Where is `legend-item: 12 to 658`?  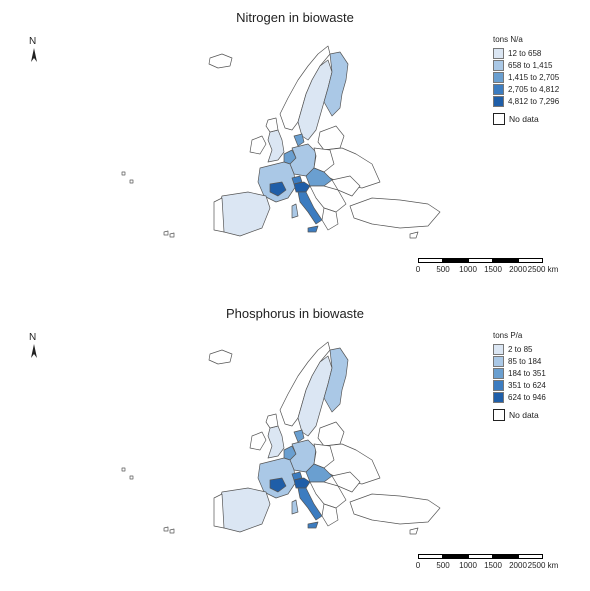
legend-item: 12 to 658 is located at coordinates (526, 53).